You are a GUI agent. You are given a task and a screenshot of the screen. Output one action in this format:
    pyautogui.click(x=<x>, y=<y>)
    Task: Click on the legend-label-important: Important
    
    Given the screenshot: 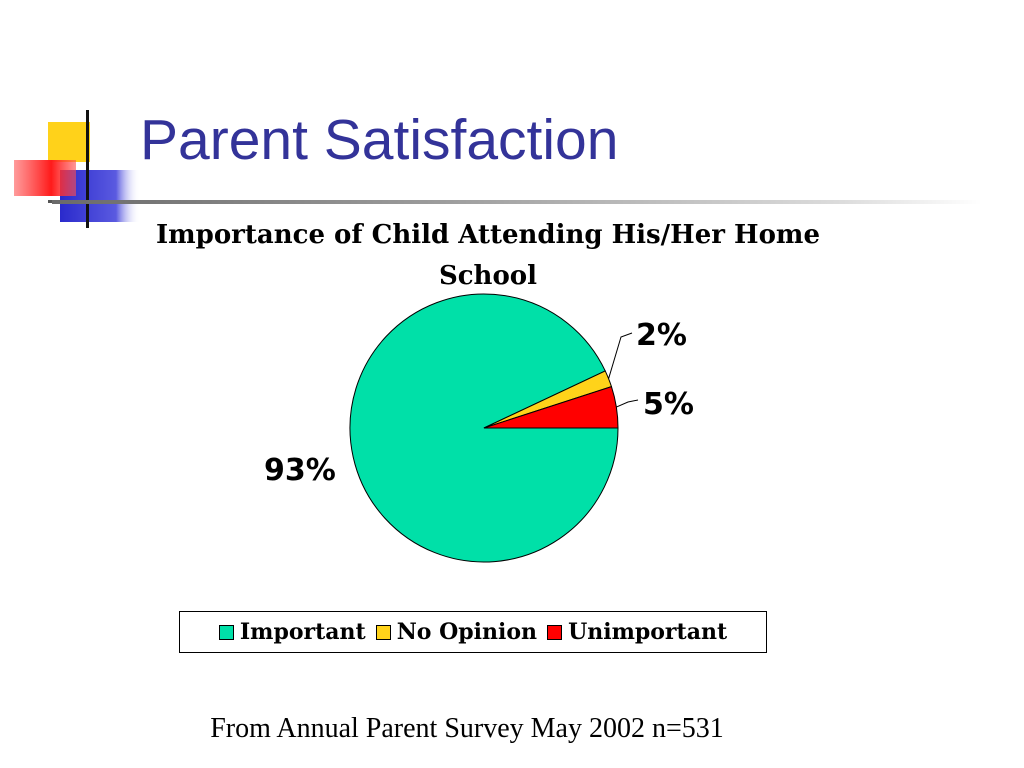 What is the action you would take?
    pyautogui.click(x=302, y=632)
    